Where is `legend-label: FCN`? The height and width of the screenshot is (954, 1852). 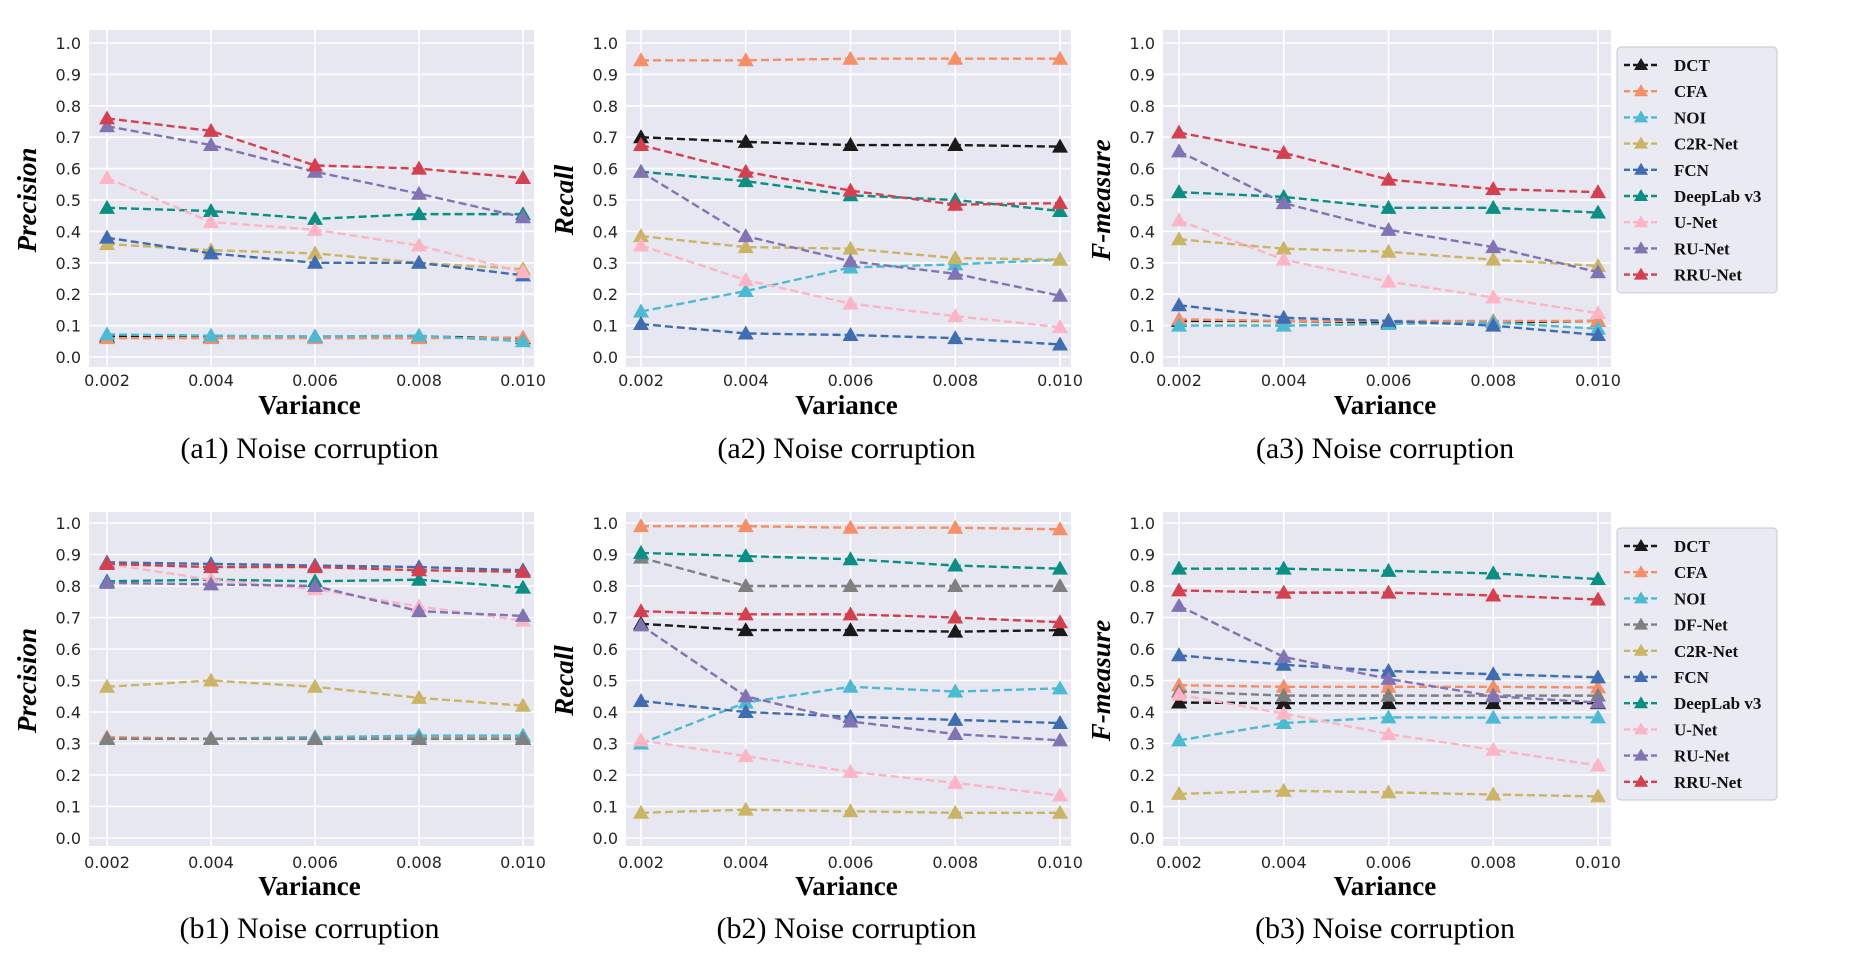 legend-label: FCN is located at coordinates (1692, 170).